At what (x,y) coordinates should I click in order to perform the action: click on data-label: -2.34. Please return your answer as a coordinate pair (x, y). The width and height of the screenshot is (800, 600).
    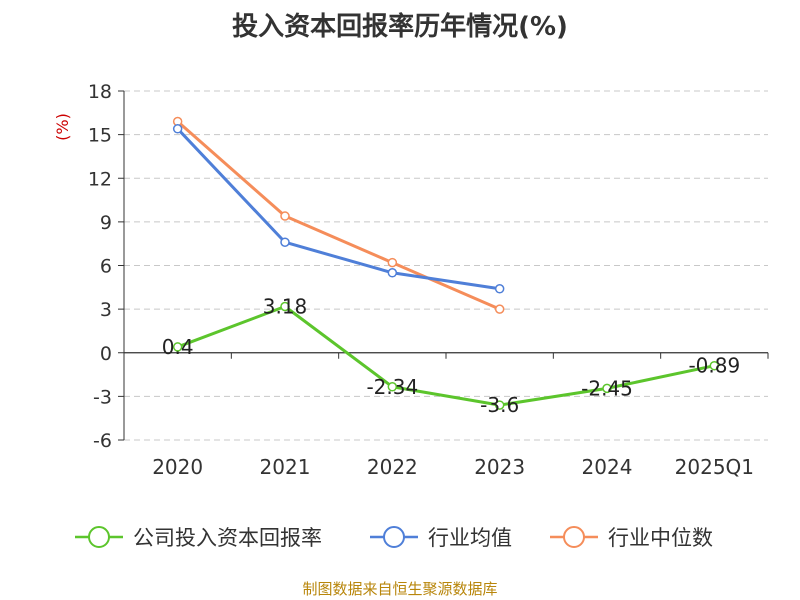
    Looking at the image, I should click on (392, 387).